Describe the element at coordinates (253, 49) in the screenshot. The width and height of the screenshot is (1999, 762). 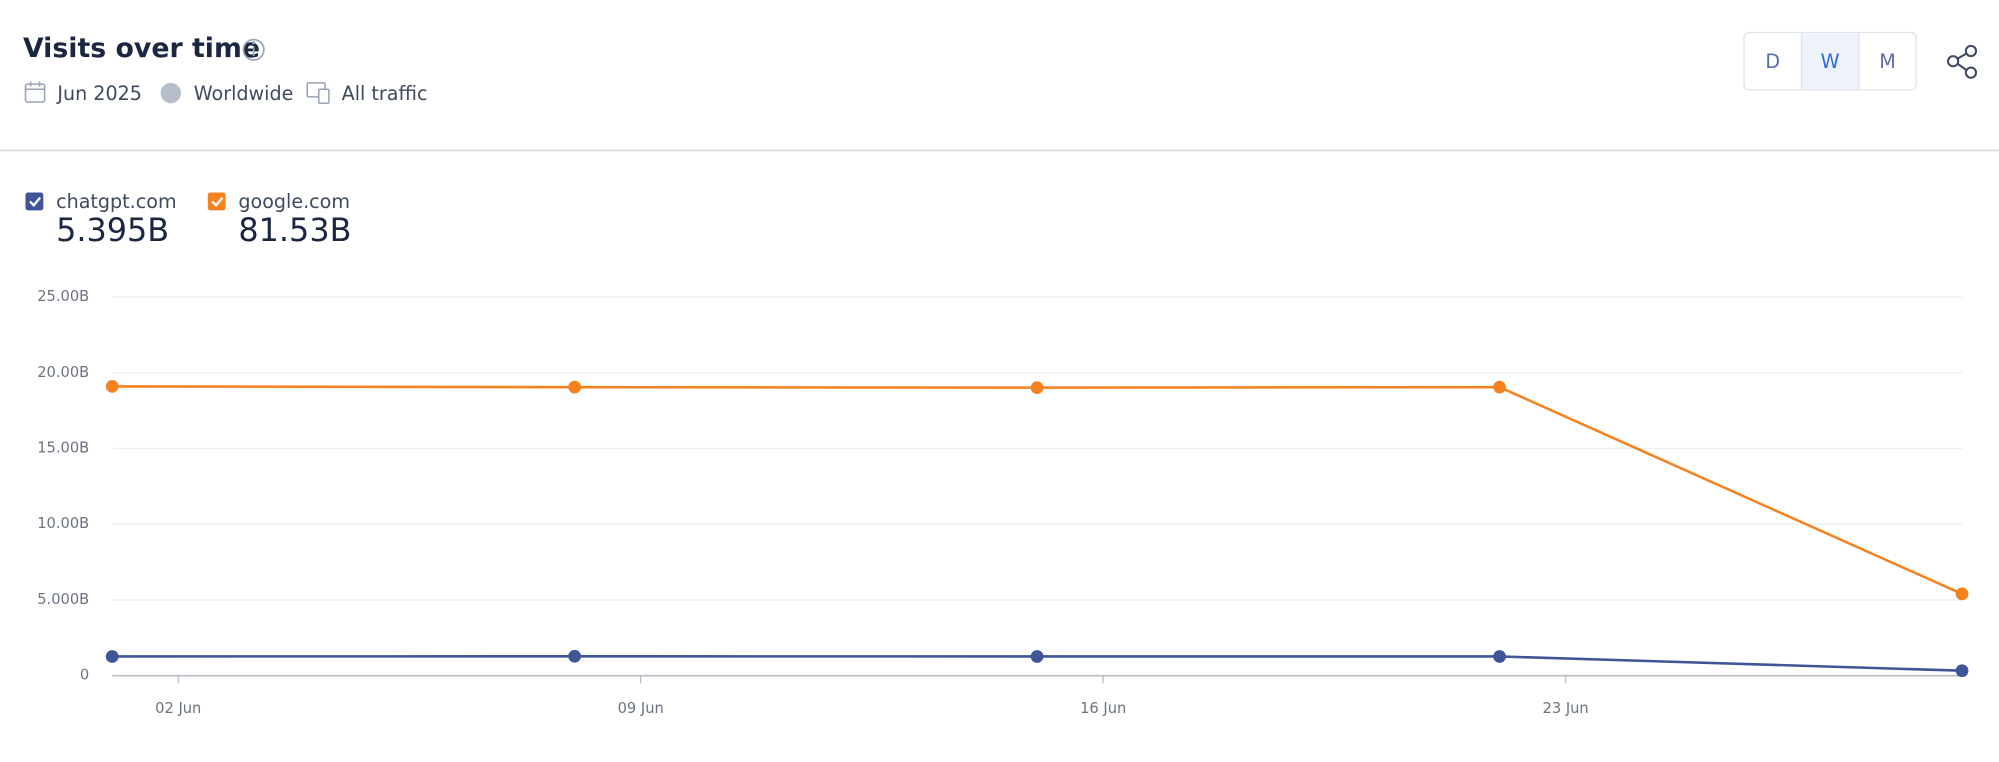
I see `info-icon` at that location.